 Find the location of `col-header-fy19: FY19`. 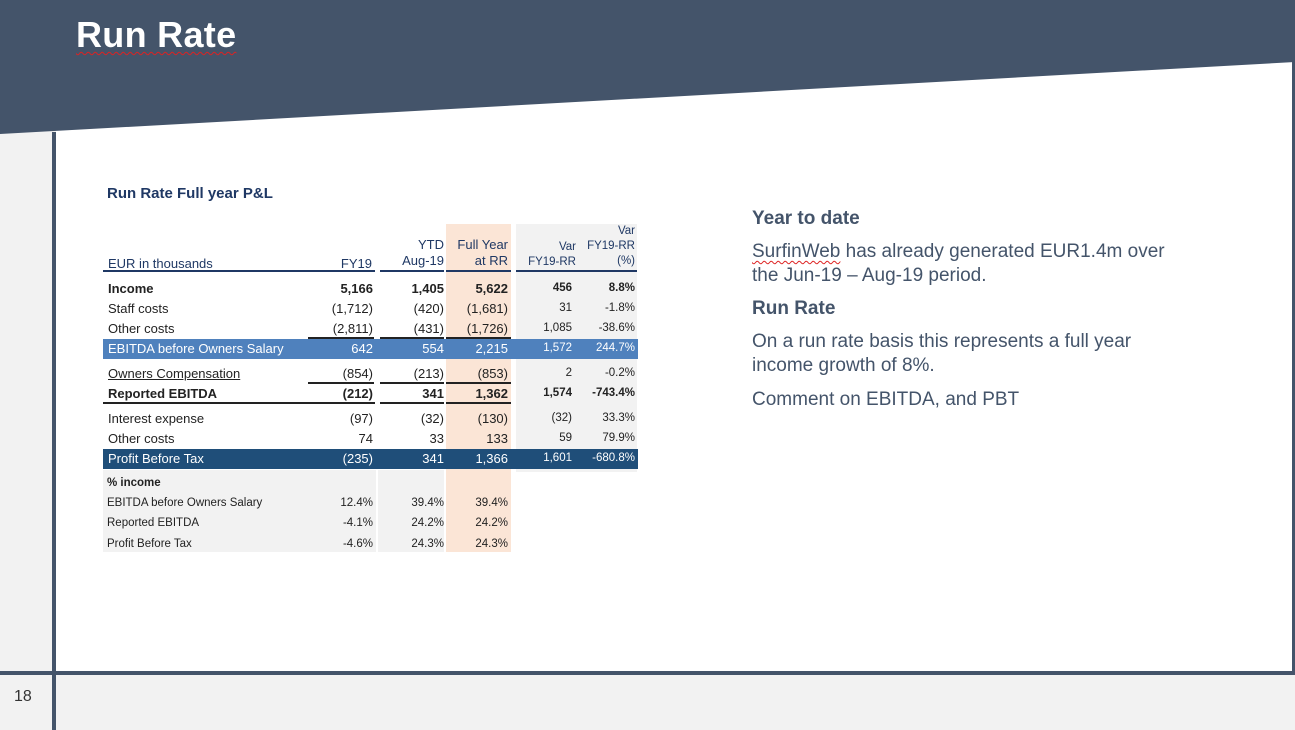

col-header-fy19: FY19 is located at coordinates (356, 263).